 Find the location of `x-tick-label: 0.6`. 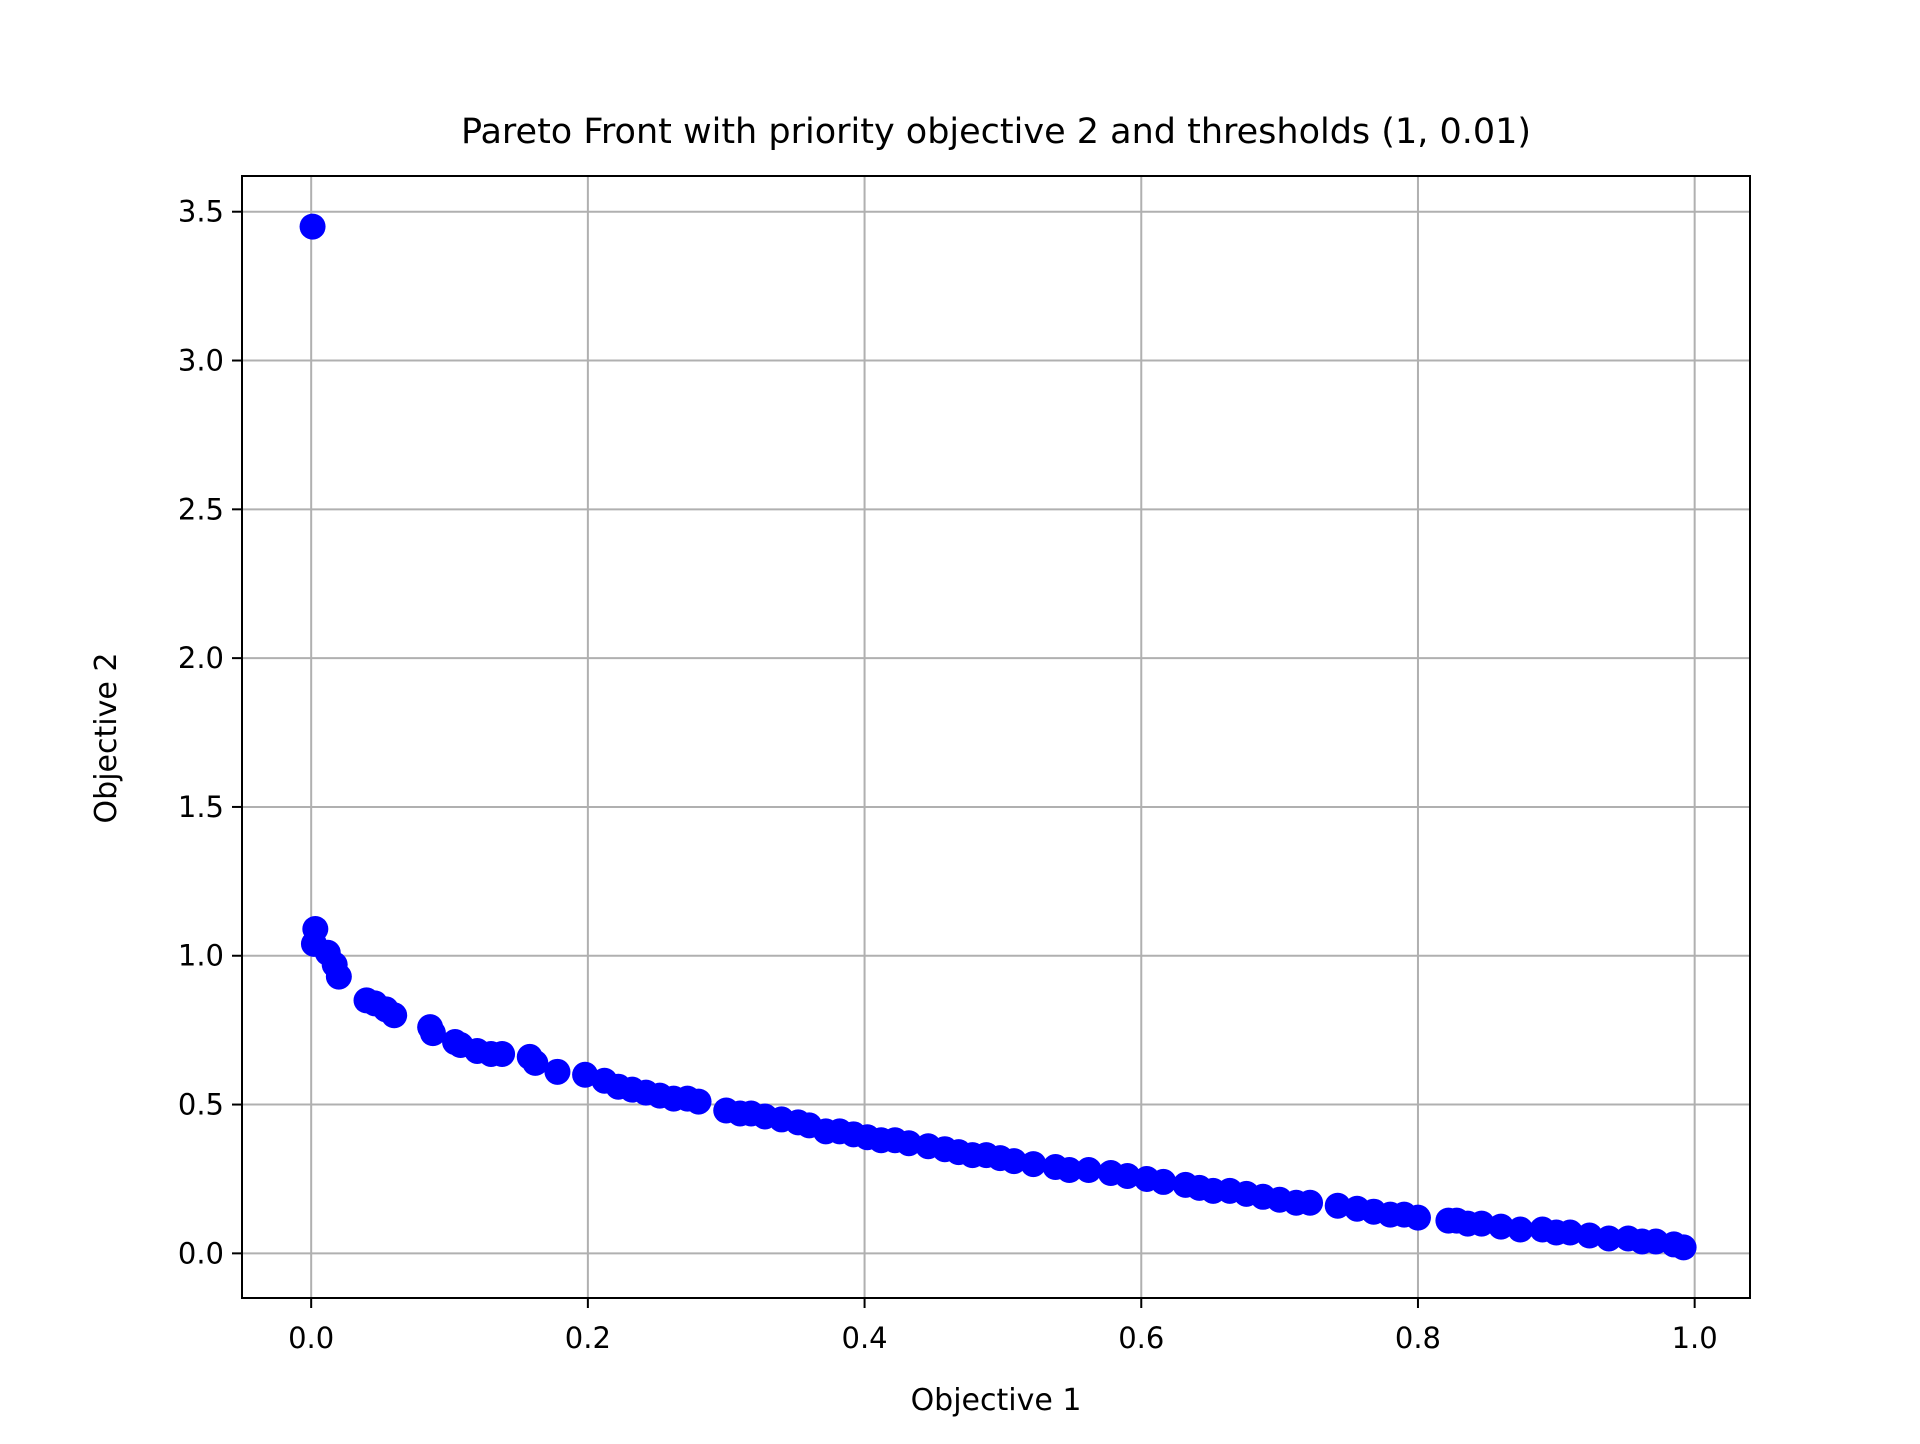

x-tick-label: 0.6 is located at coordinates (1141, 1338).